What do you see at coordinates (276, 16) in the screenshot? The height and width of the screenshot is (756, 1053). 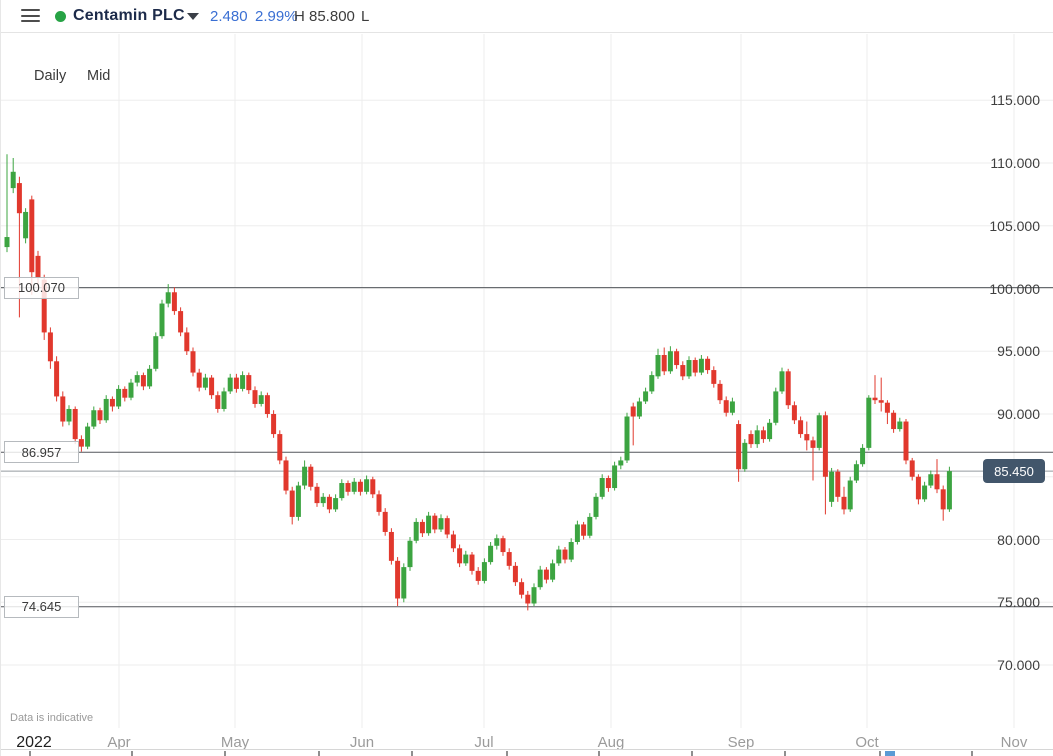 I see `price-change-percent: 2.99%` at bounding box center [276, 16].